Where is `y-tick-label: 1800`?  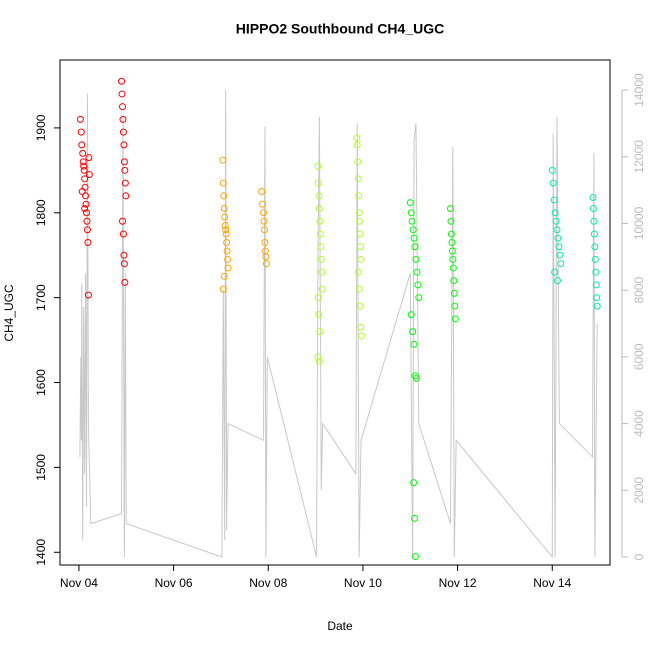
y-tick-label: 1800 is located at coordinates (41, 212).